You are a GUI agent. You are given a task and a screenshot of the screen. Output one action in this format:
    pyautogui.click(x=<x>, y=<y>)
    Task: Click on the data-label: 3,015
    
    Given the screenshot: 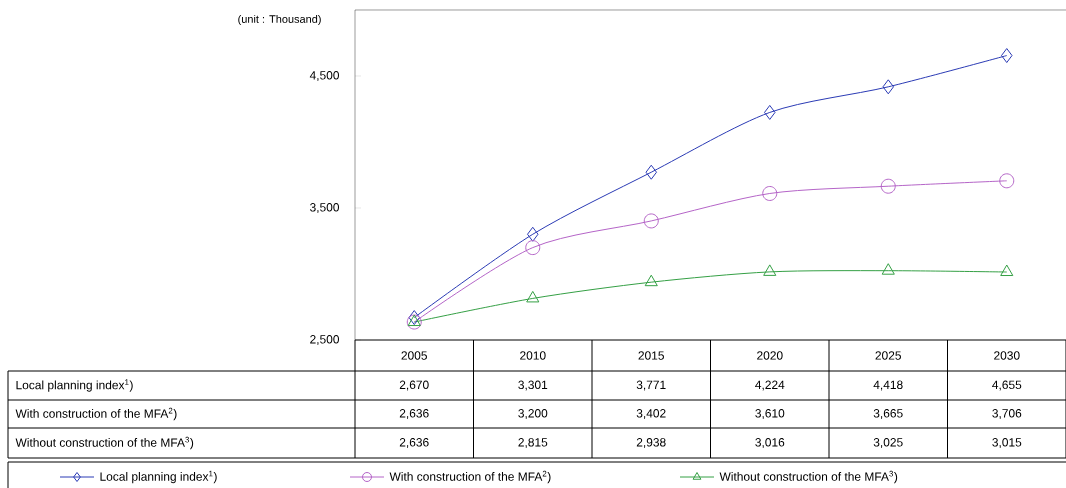 What is the action you would take?
    pyautogui.click(x=1007, y=443)
    